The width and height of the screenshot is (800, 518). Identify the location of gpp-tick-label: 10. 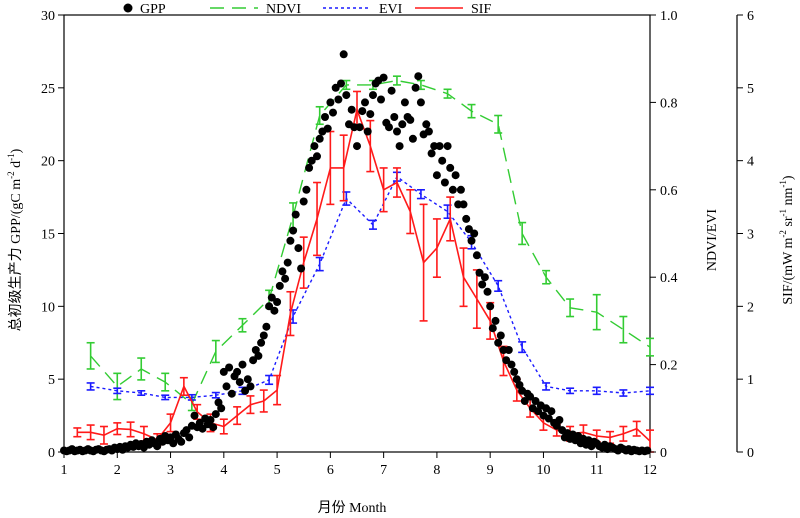
(48, 307).